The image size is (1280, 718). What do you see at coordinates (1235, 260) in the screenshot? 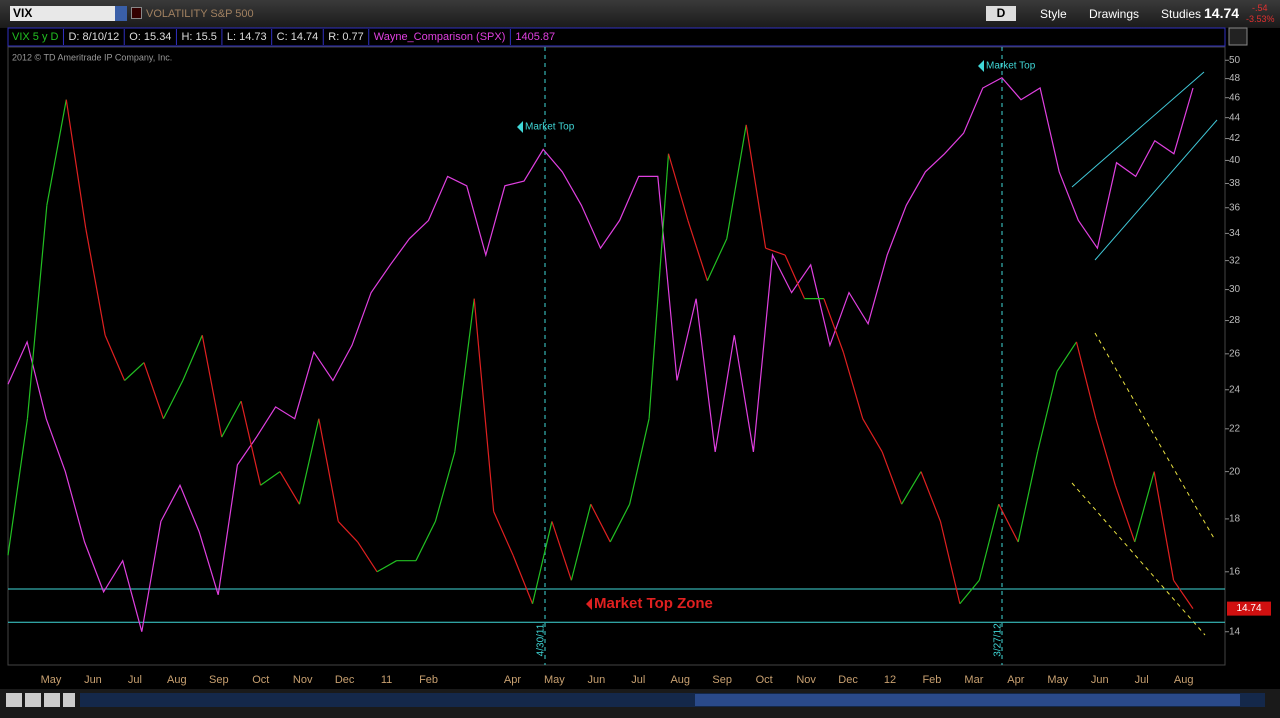
I see `y-tick-label: 32` at bounding box center [1235, 260].